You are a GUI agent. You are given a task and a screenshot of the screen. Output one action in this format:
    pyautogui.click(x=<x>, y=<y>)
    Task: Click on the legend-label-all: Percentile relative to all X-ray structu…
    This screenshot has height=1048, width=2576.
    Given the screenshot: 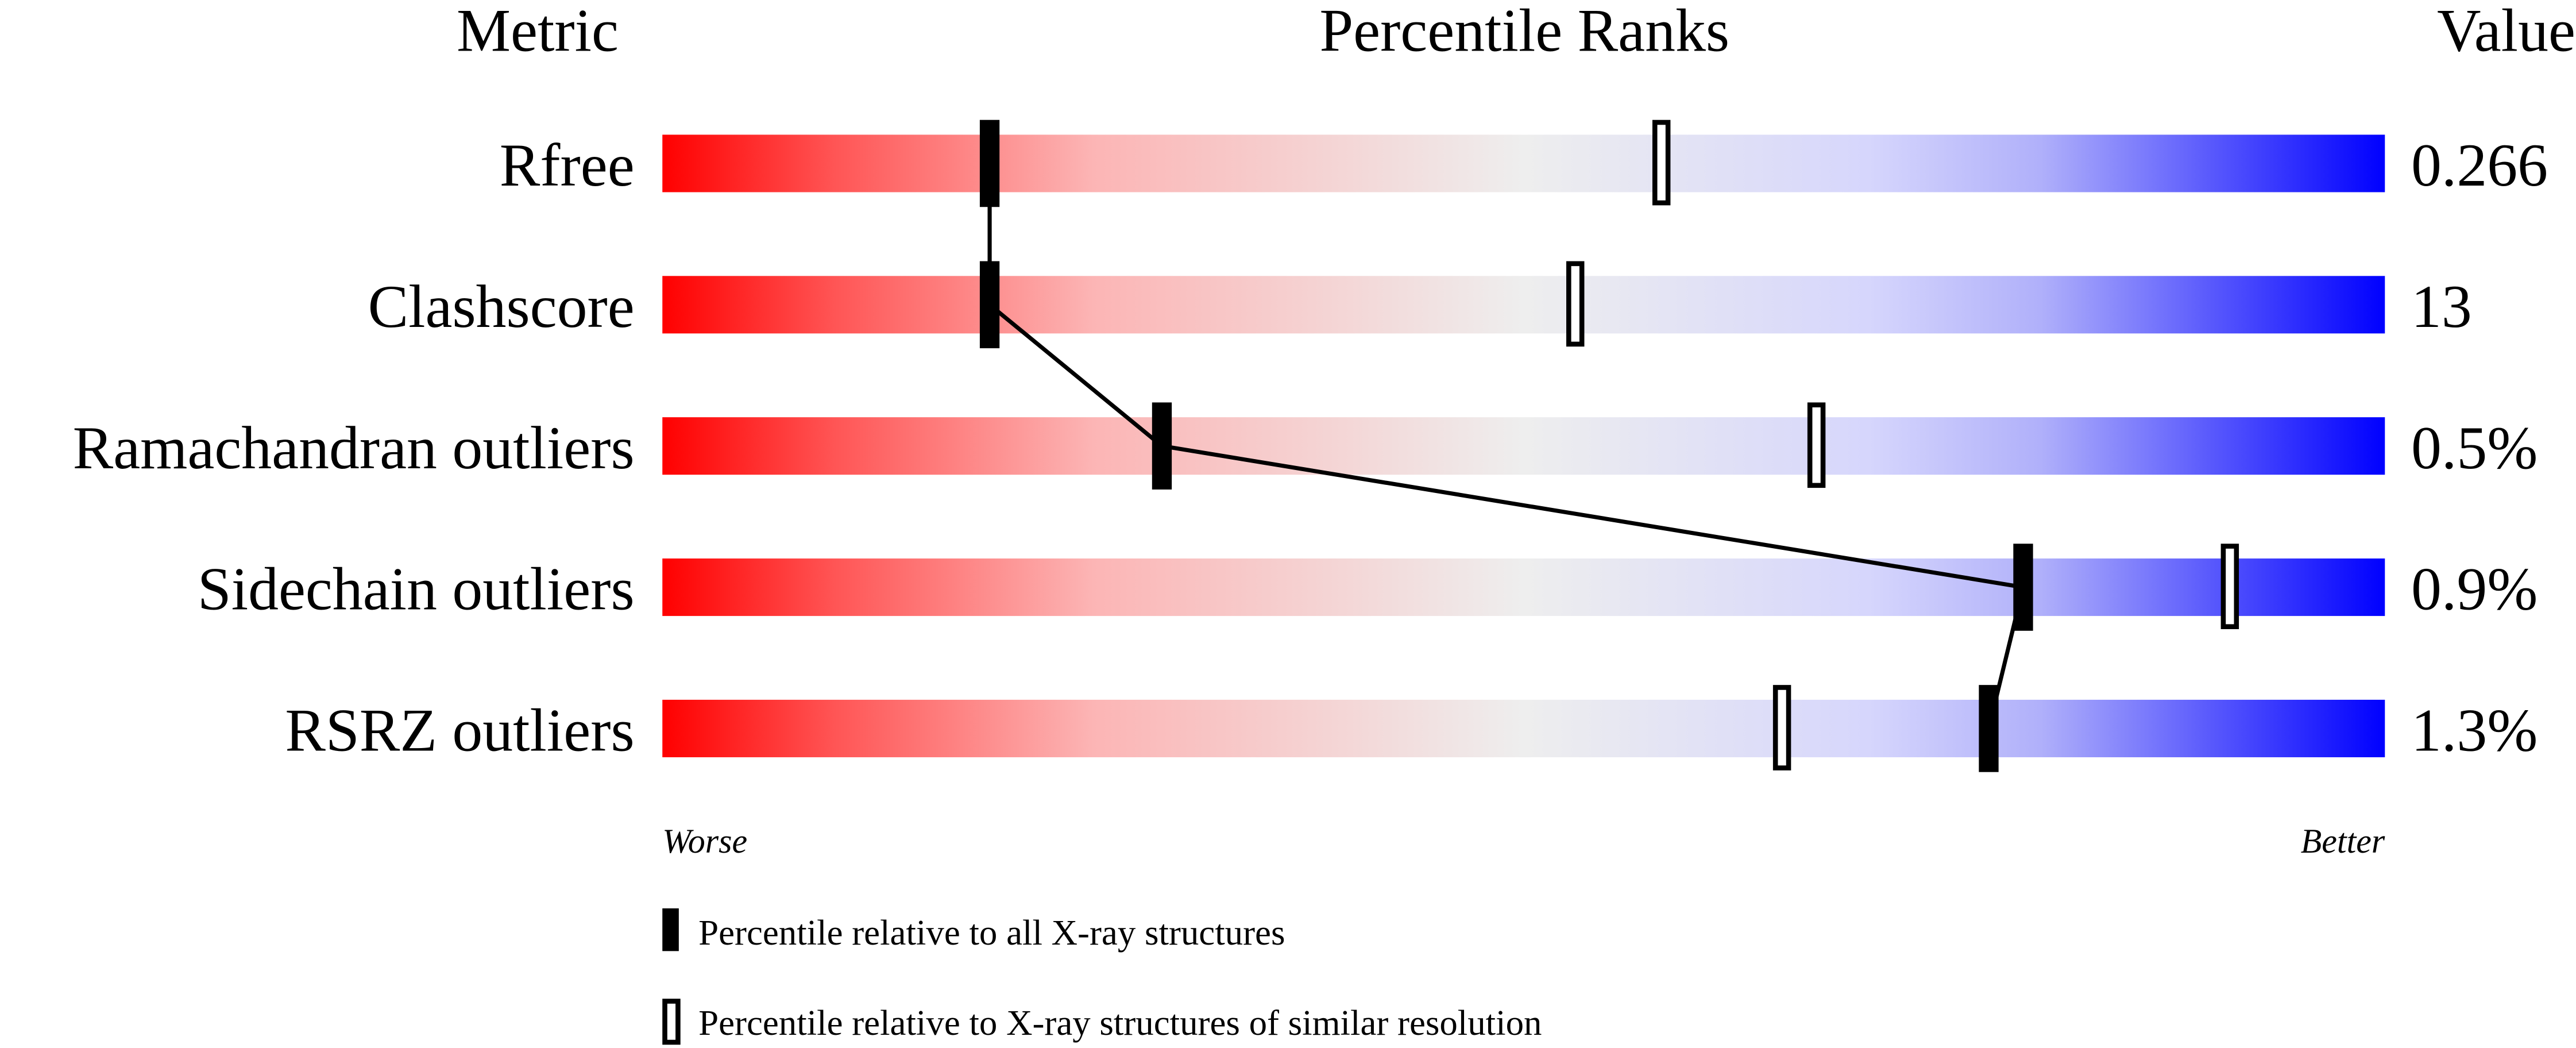 What is the action you would take?
    pyautogui.click(x=991, y=932)
    